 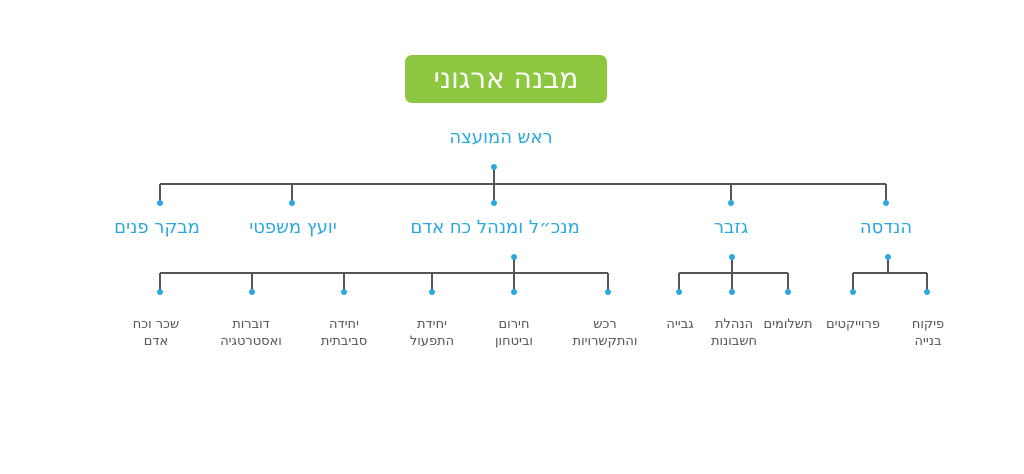 I want to click on node-engineering: הנדסה, so click(x=886, y=227).